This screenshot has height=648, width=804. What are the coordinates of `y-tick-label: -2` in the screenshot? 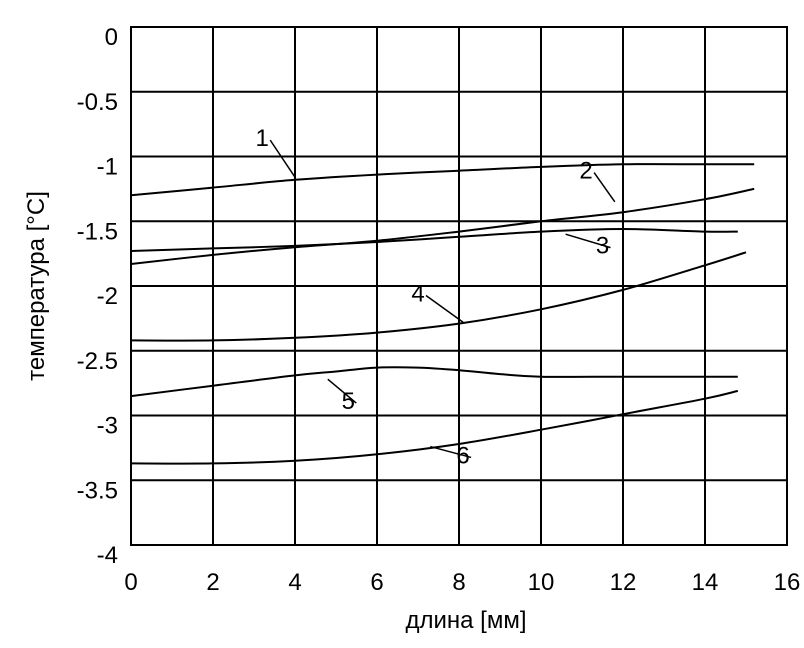 It's located at (107, 296).